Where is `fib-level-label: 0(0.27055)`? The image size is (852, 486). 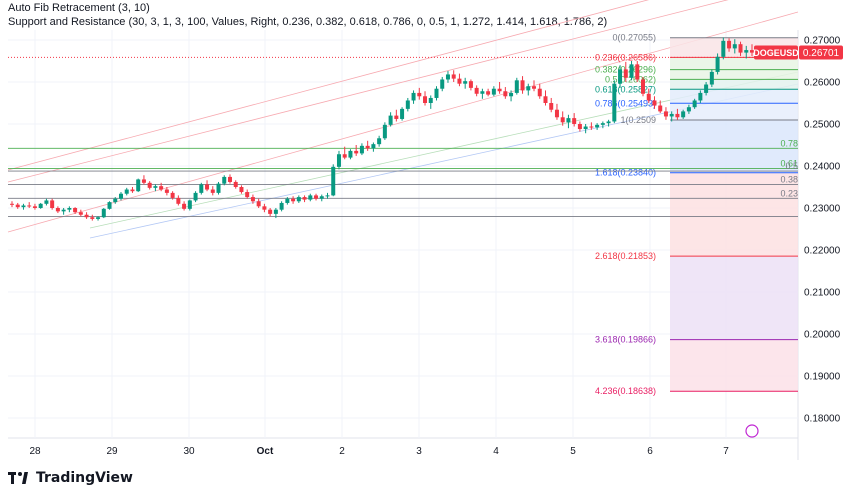
fib-level-label: 0(0.27055) is located at coordinates (634, 38).